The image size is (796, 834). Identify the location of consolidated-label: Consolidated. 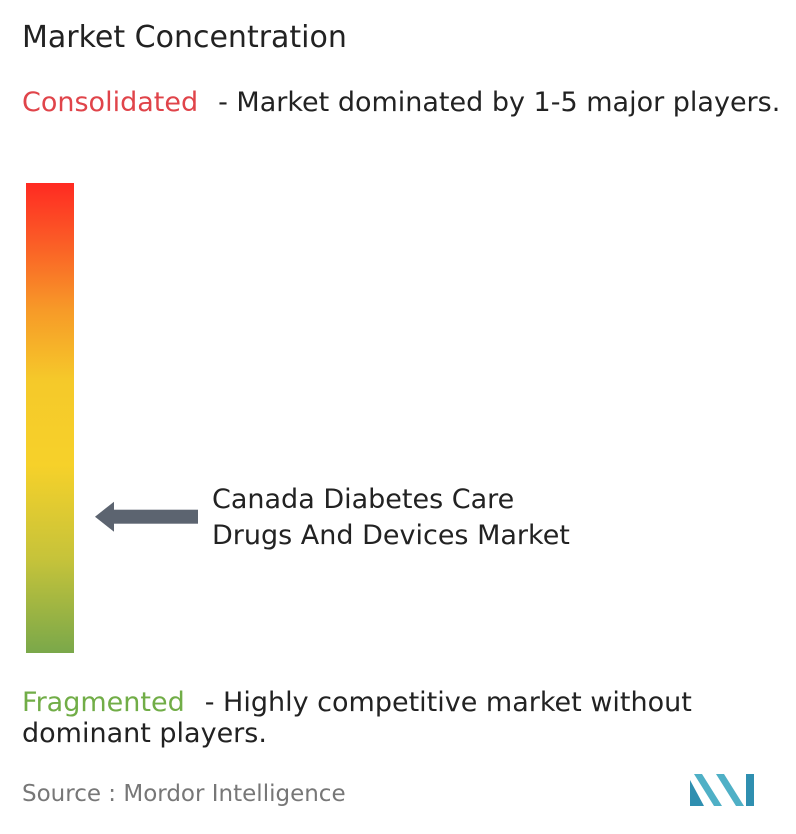
(110, 102).